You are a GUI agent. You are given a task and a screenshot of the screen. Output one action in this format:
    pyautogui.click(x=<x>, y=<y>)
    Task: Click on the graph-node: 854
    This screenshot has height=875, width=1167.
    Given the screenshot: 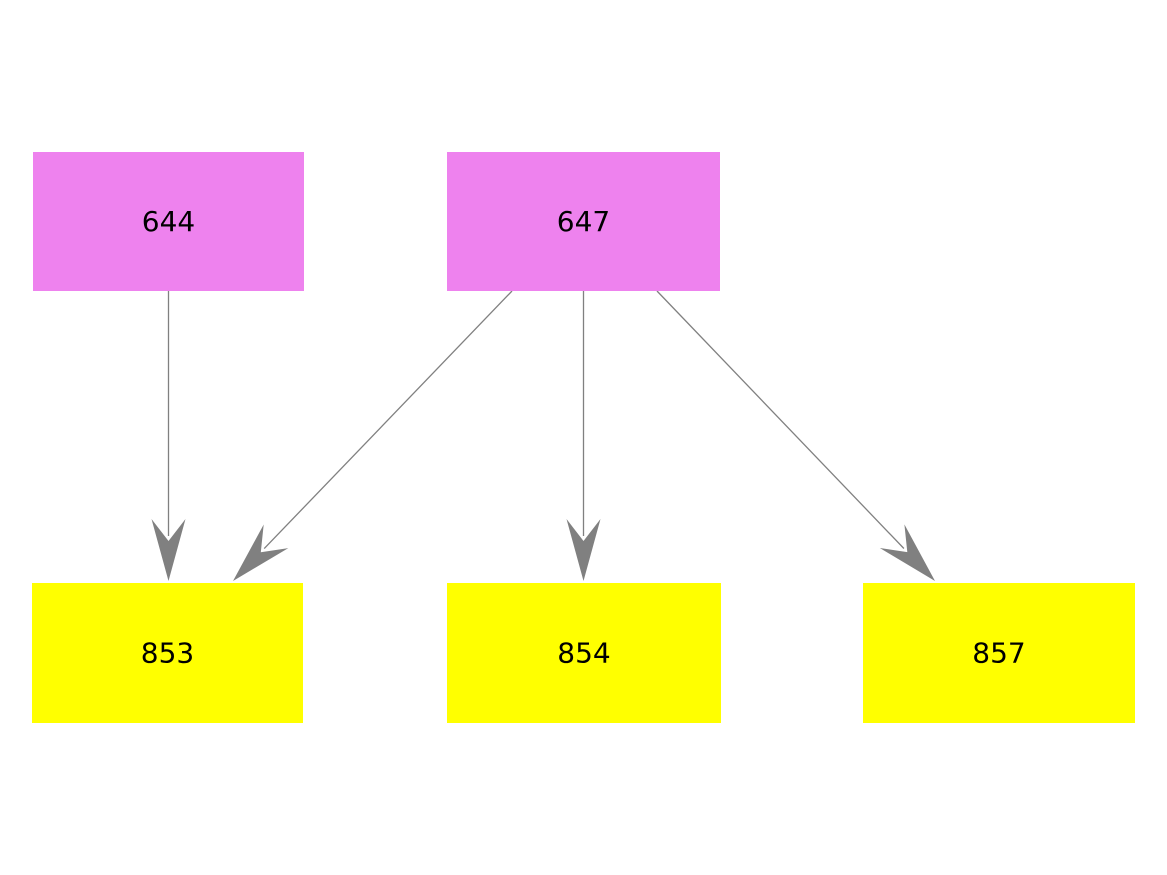 What is the action you would take?
    pyautogui.click(x=584, y=653)
    